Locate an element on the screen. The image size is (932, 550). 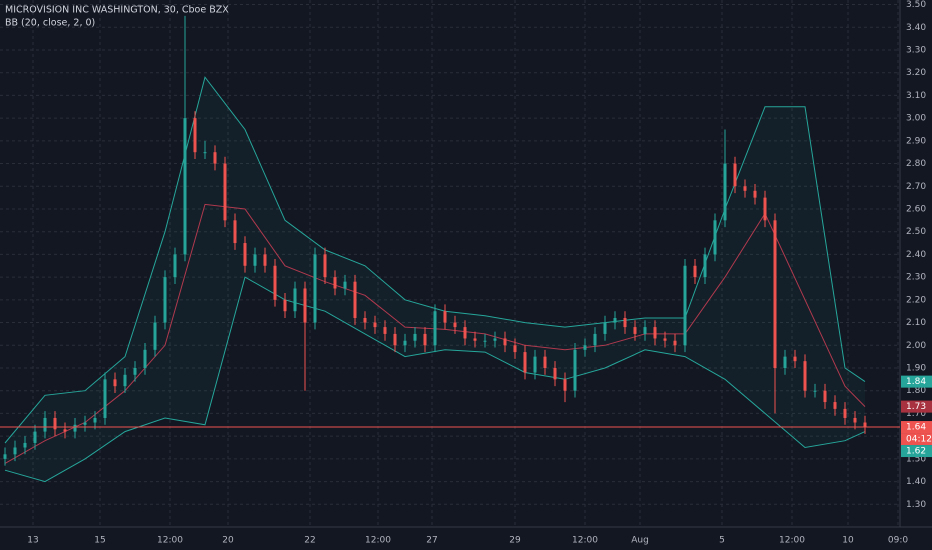
y-tick-label: 3.40 is located at coordinates (916, 28).